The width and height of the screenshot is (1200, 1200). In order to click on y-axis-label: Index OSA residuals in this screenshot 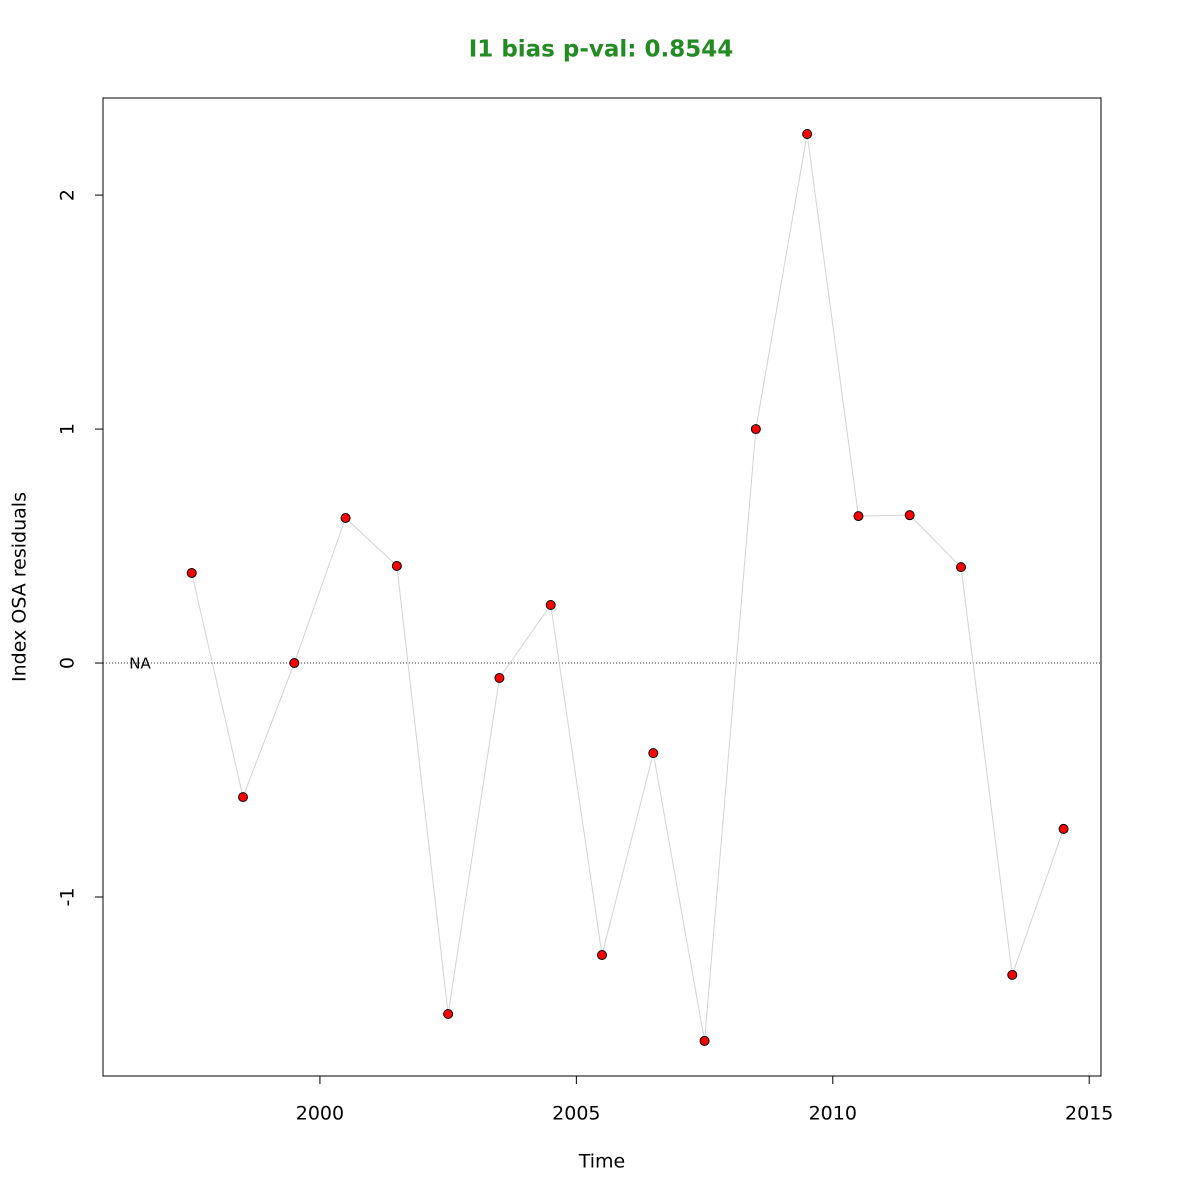, I will do `click(20, 587)`.